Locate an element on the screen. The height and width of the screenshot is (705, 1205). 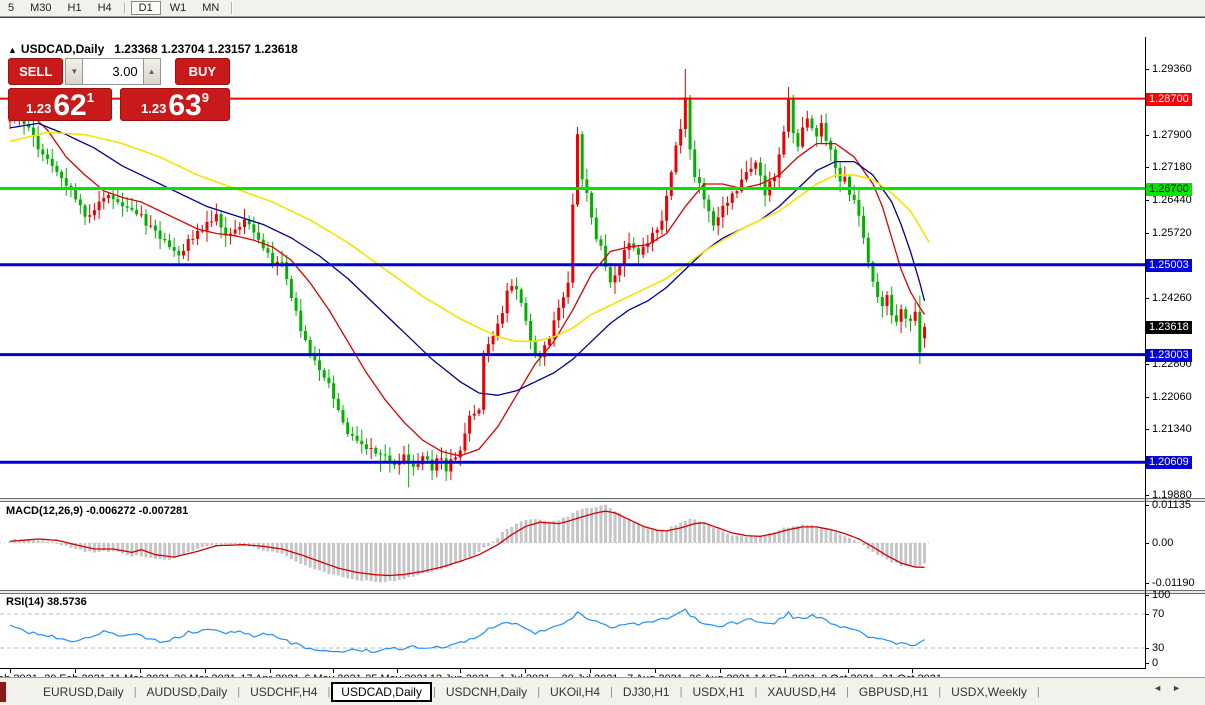
tab-scroll-arrows: ◄► is located at coordinates (1172, 688).